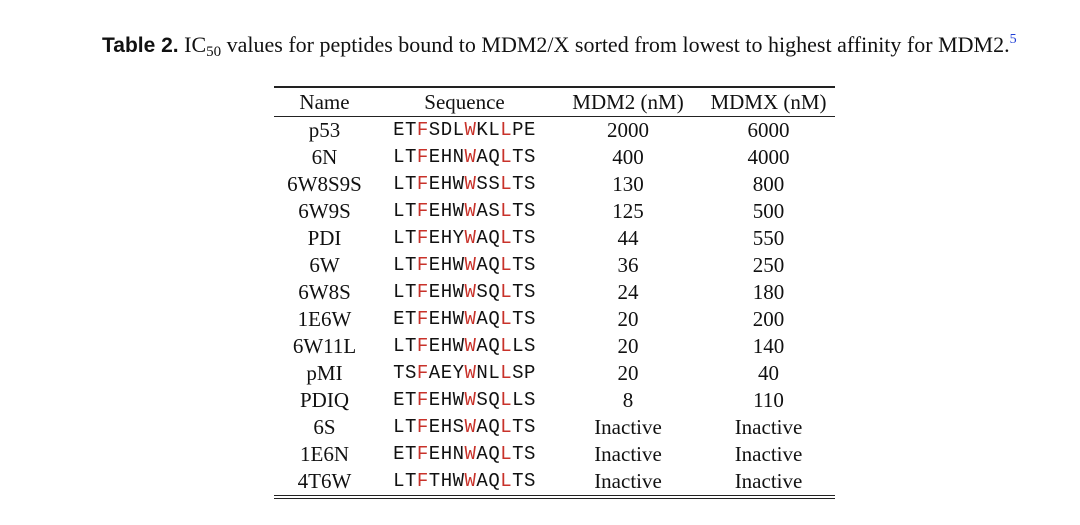 The image size is (1080, 525). What do you see at coordinates (458, 481) in the screenshot?
I see `residue: W` at bounding box center [458, 481].